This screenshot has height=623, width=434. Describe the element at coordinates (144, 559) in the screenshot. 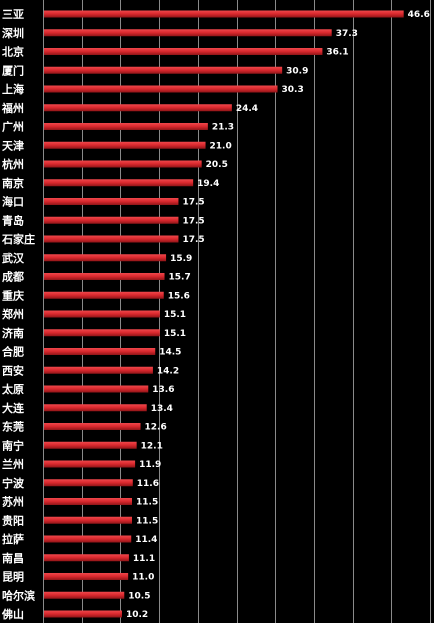

I see `value-label: 11.1` at that location.